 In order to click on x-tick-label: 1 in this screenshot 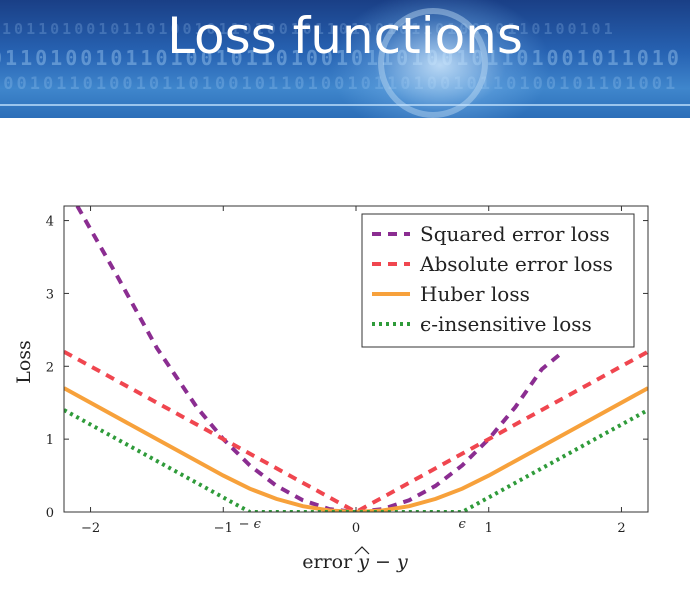, I will do `click(489, 528)`.